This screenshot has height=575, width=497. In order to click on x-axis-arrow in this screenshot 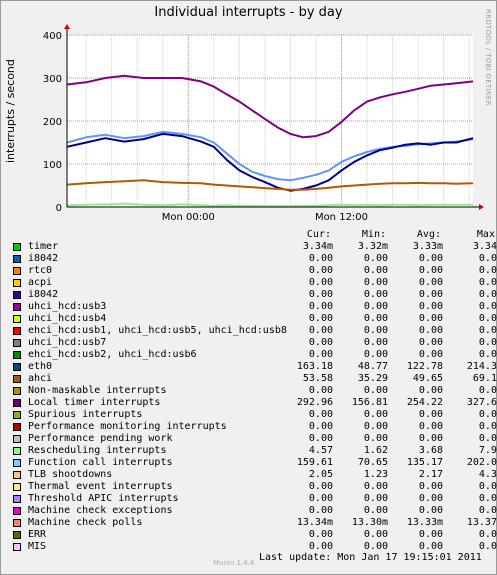, I will do `click(481, 207)`.